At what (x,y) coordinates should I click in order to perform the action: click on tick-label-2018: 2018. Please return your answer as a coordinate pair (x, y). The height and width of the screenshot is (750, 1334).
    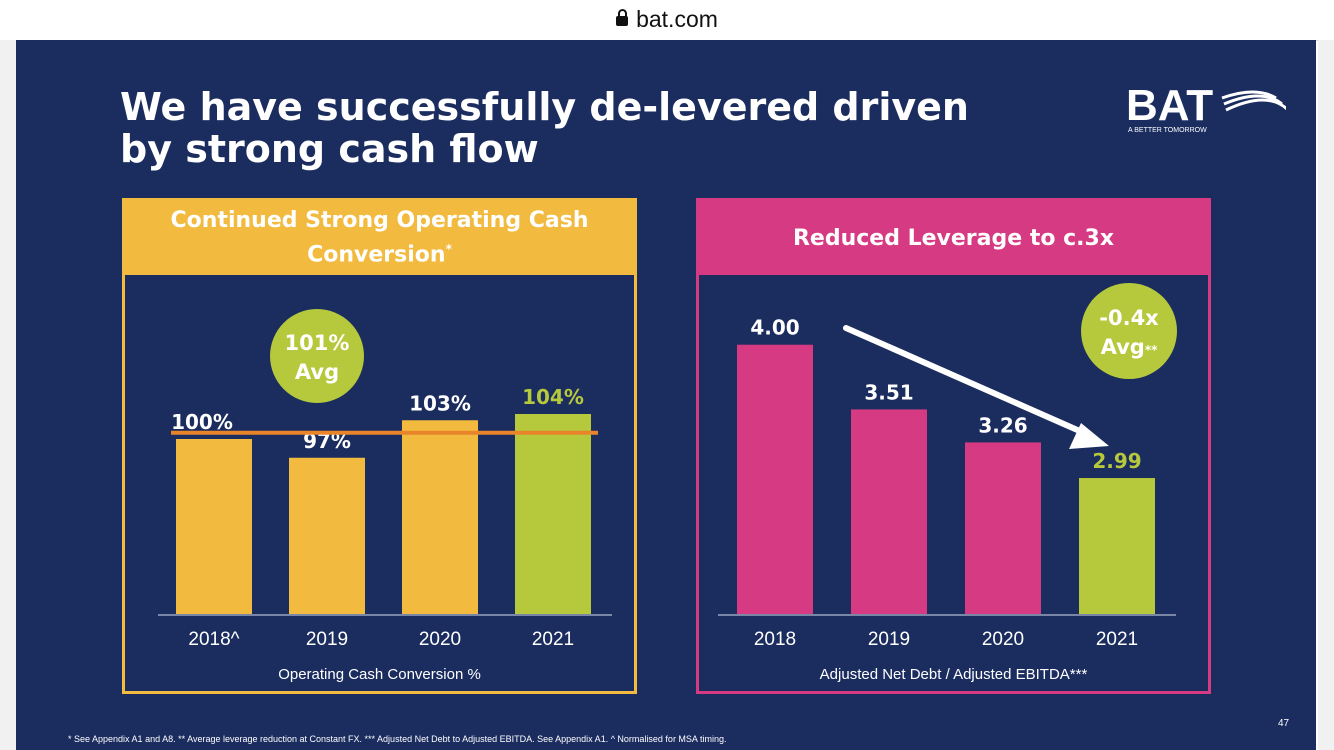
    Looking at the image, I should click on (775, 639).